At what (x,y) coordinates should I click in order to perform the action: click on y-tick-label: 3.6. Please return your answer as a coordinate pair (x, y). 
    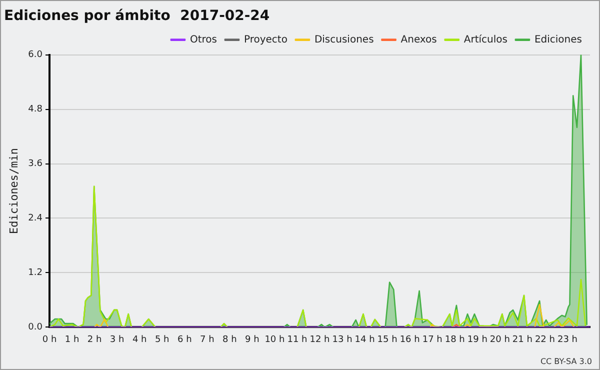
    Looking at the image, I should click on (35, 164).